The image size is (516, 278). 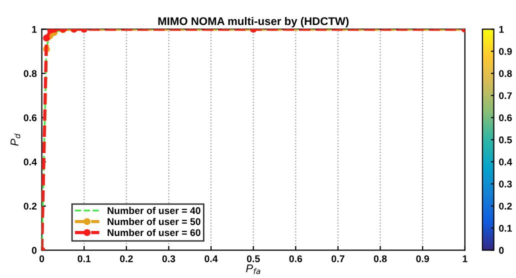 I want to click on legend-label: Number of user = 40, so click(x=154, y=210).